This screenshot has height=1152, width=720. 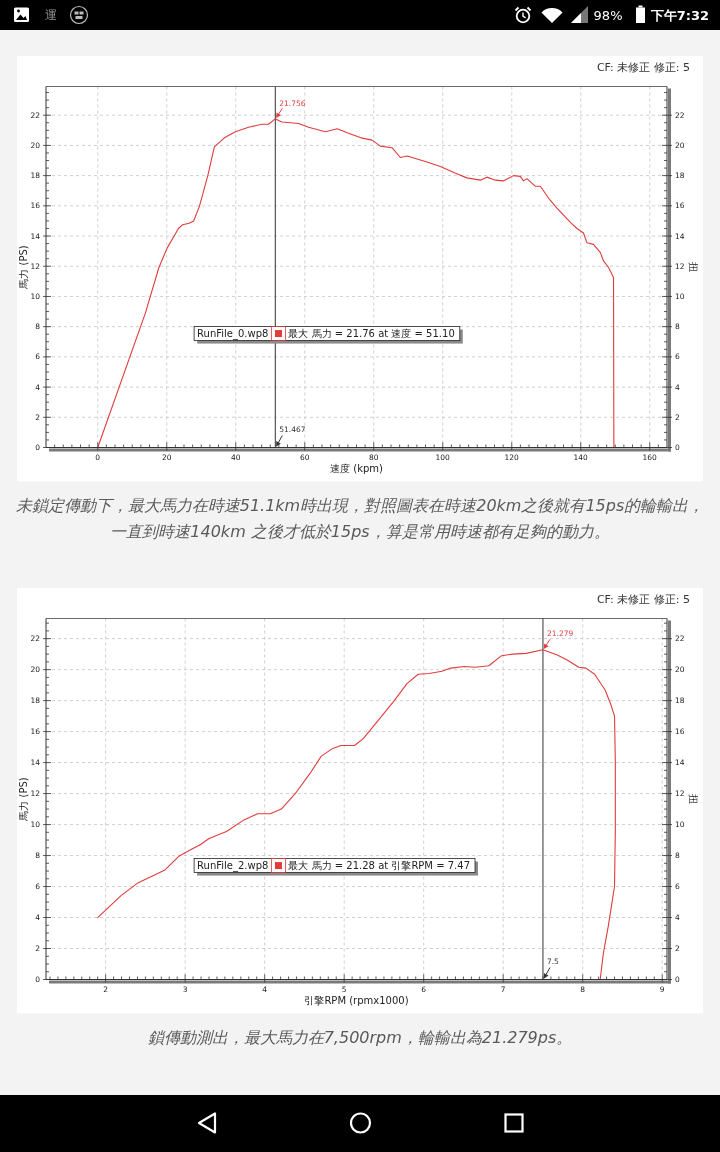 I want to click on text: 運, so click(x=50, y=15).